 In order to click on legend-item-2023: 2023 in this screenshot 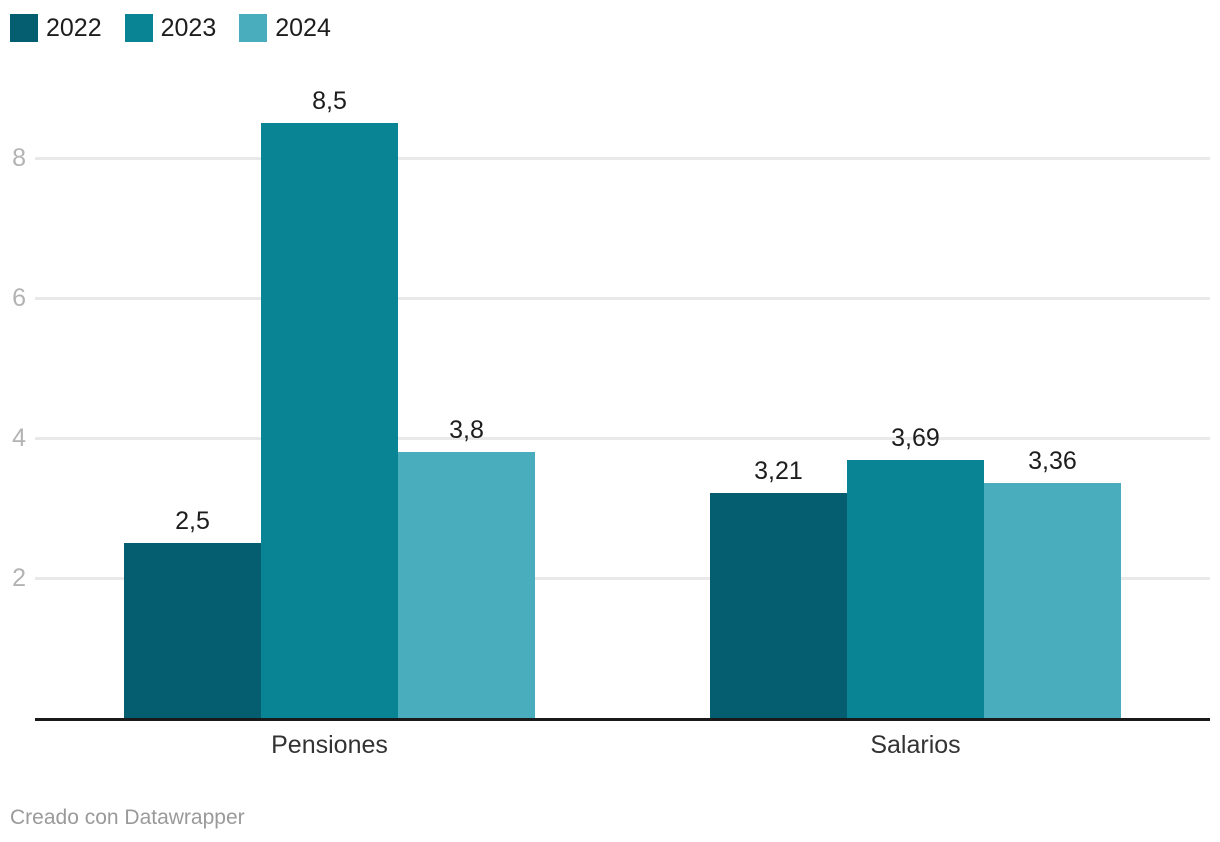, I will do `click(170, 28)`.